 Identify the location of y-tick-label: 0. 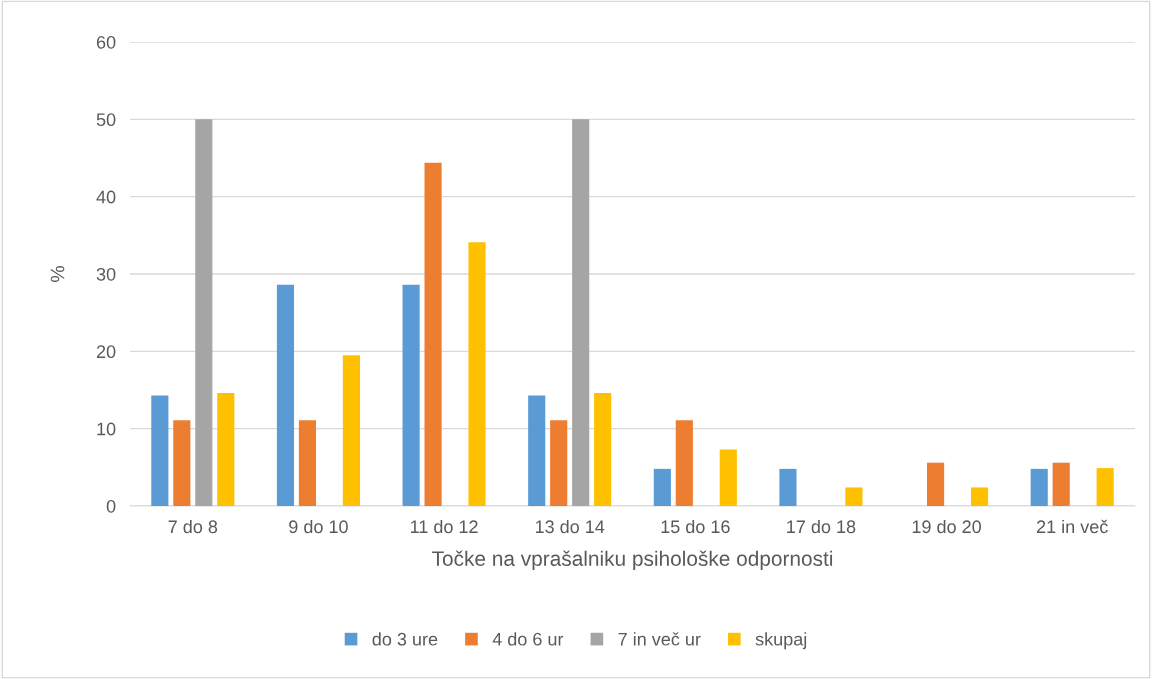
(111, 506).